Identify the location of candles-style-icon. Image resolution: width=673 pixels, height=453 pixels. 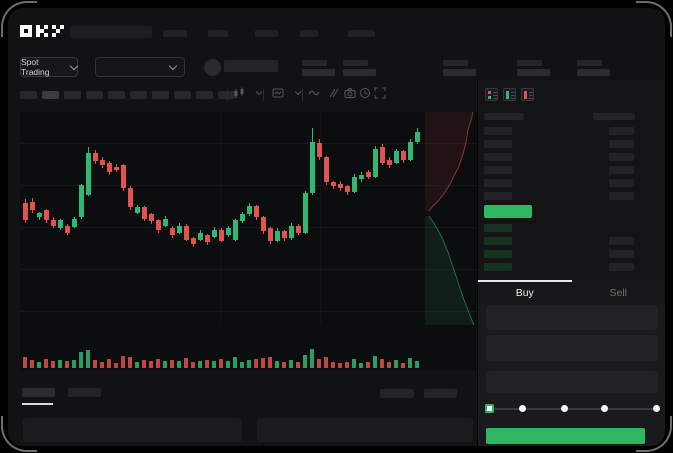
(239, 93).